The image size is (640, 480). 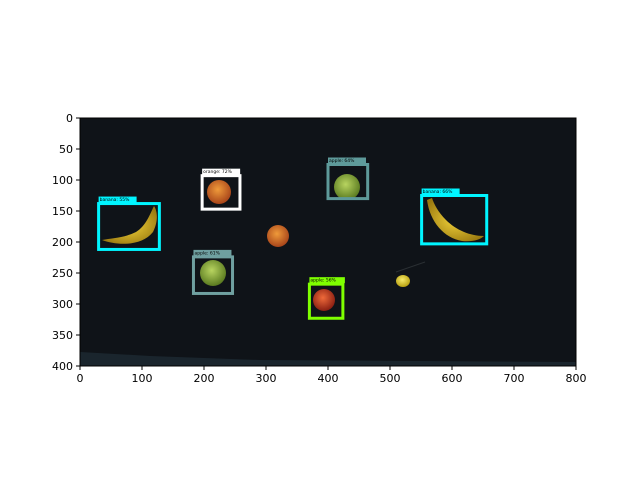 I want to click on y-tick-label: 350, so click(x=62, y=335).